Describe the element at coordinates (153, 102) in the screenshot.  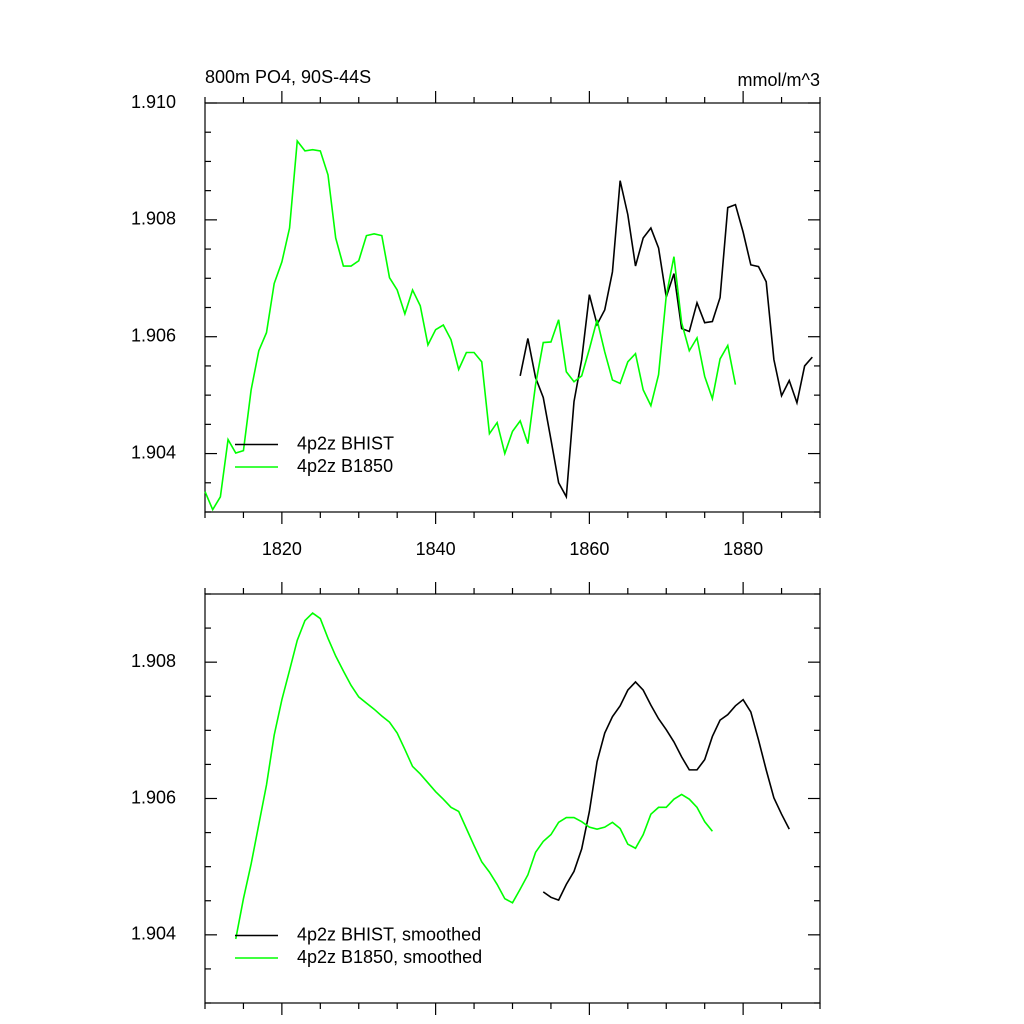
I see `y-tick-label: 1.910` at that location.